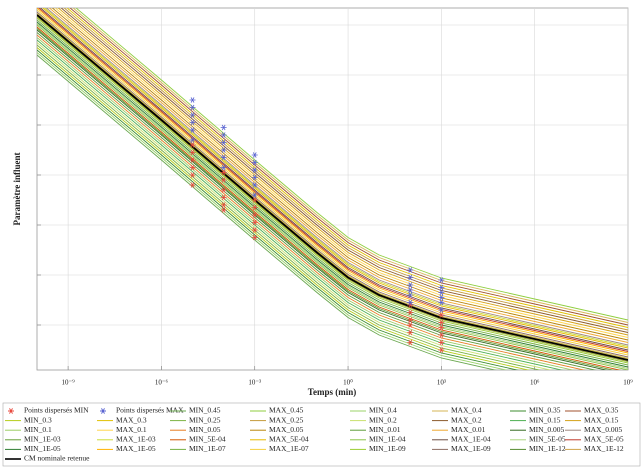 Image resolution: width=643 pixels, height=468 pixels. What do you see at coordinates (603, 429) in the screenshot?
I see `legend-label: MAX_0.005` at bounding box center [603, 429].